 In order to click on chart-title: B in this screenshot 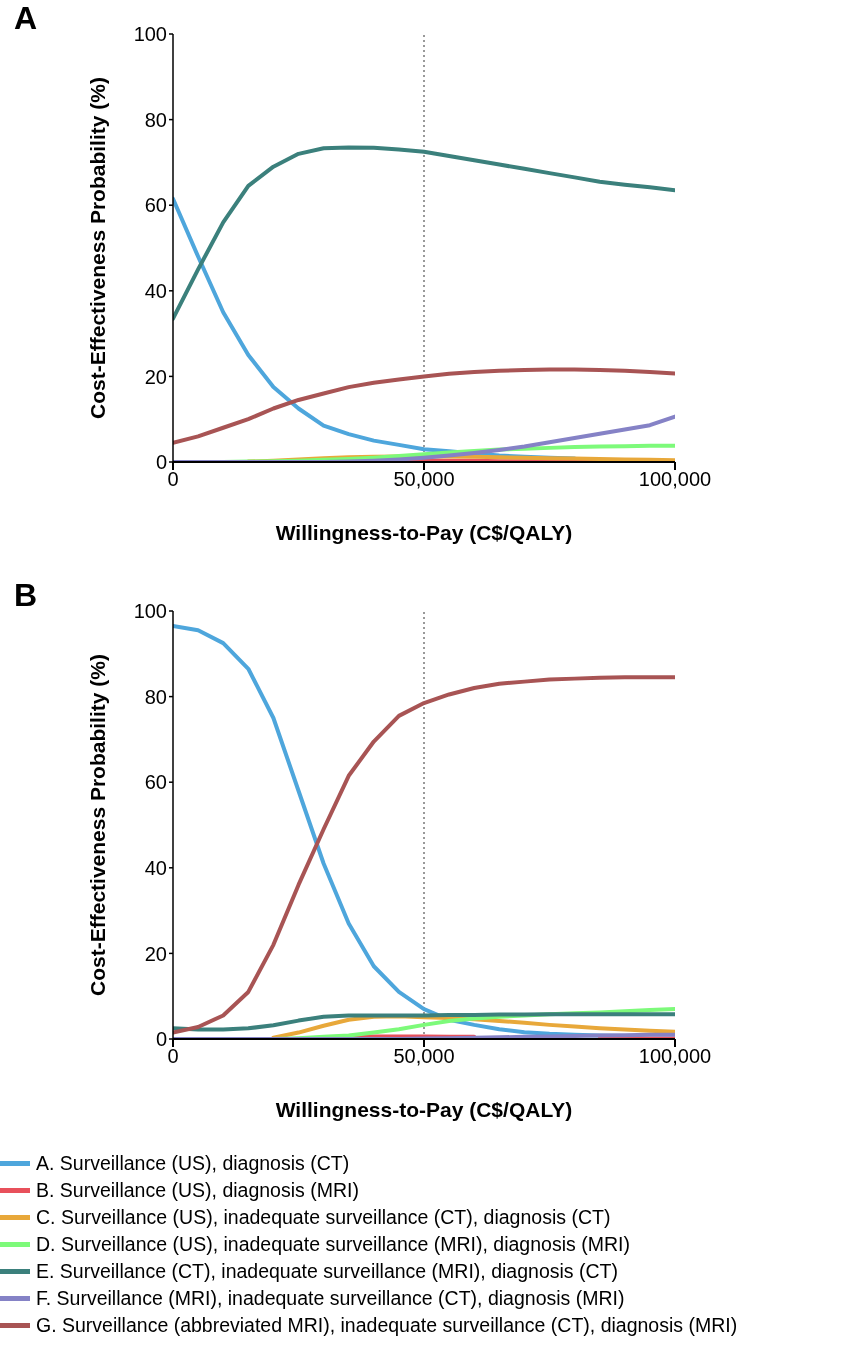, I will do `click(26, 595)`.